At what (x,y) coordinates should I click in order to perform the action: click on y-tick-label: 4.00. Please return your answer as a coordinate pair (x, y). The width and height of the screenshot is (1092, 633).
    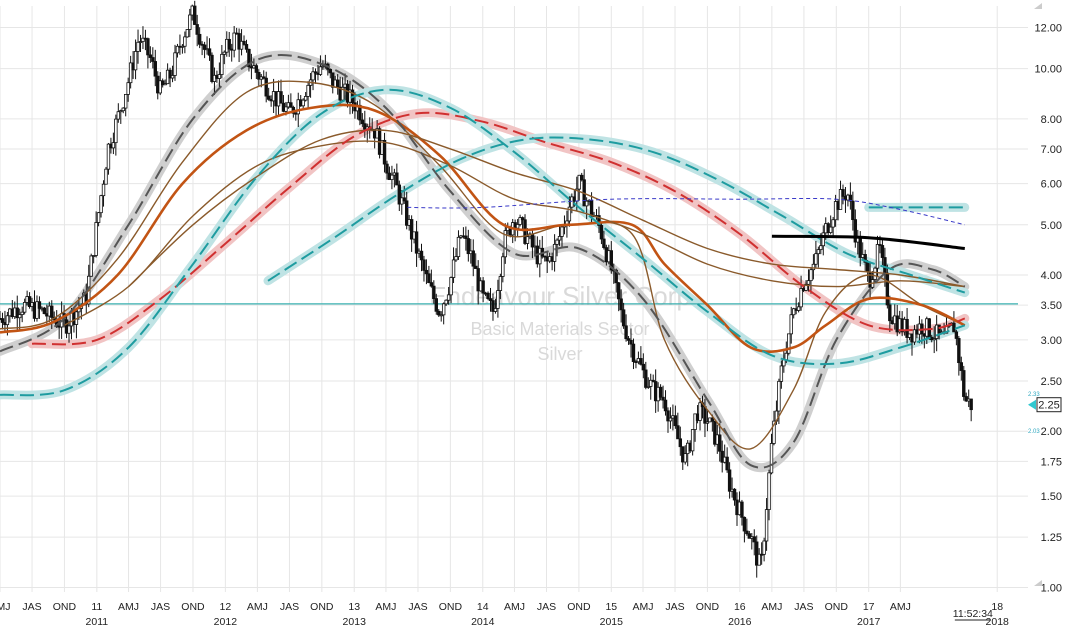
    Looking at the image, I should click on (1051, 276).